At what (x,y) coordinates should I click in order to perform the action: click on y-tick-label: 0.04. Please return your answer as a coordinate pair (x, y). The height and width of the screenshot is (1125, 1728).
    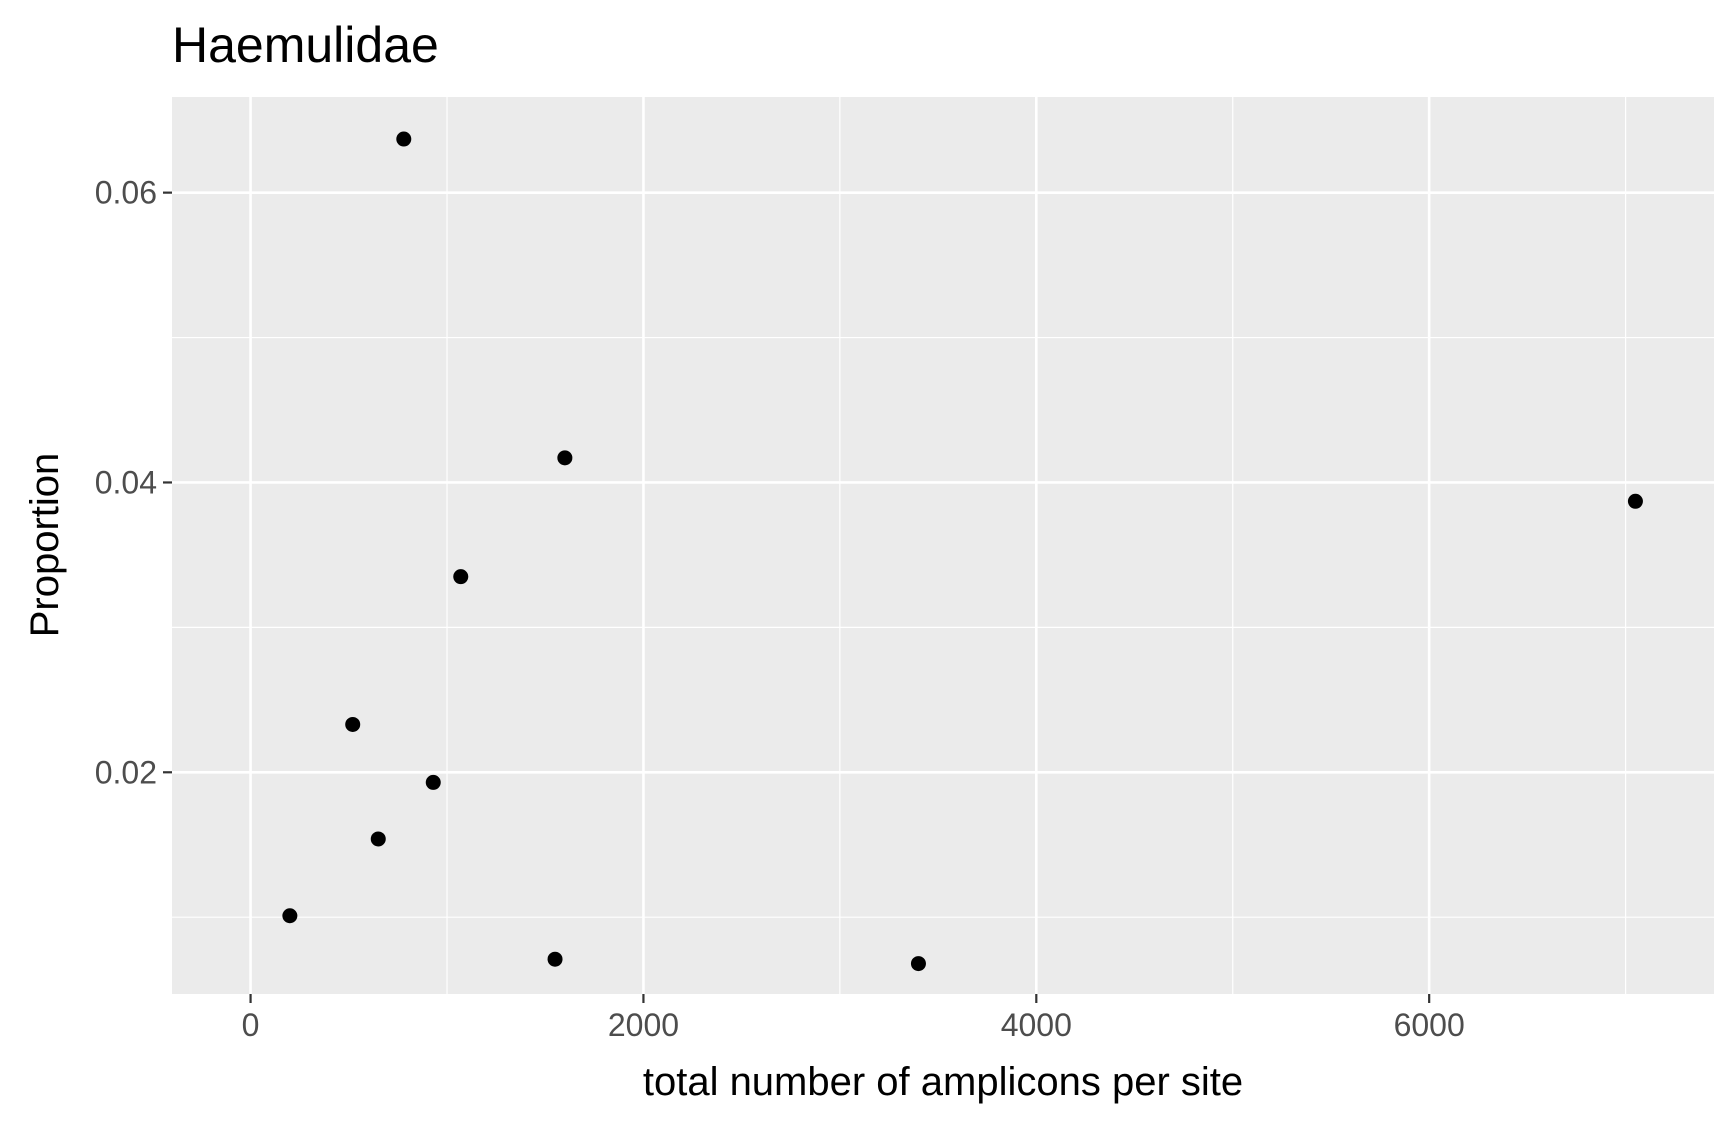
    Looking at the image, I should click on (126, 482).